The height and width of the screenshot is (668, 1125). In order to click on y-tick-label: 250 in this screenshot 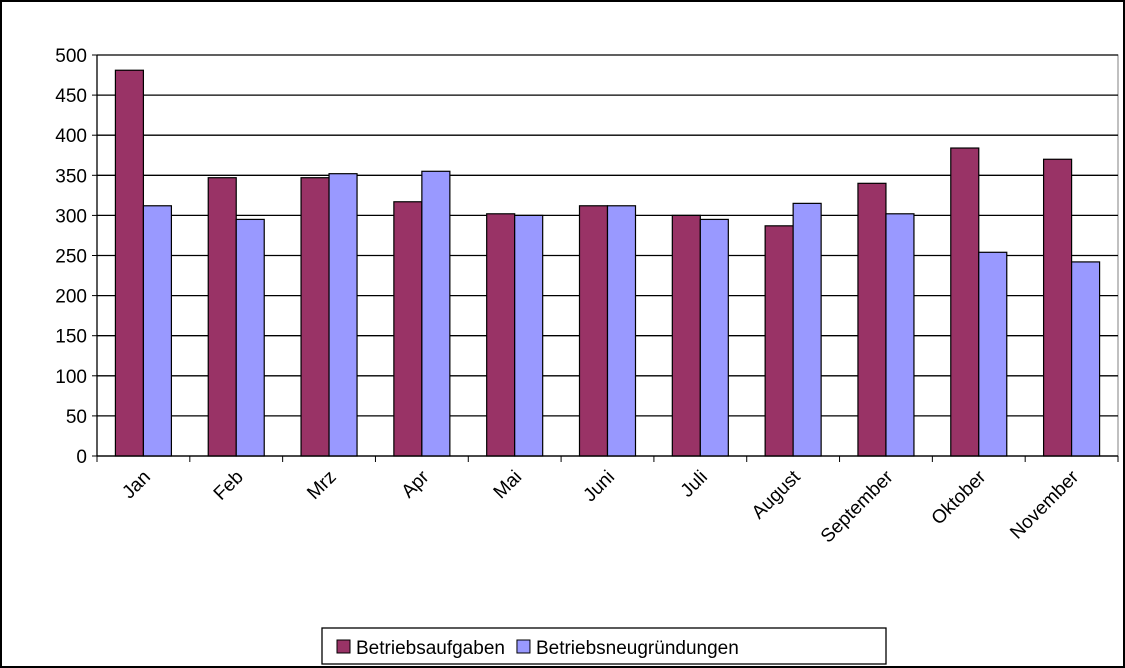, I will do `click(71, 257)`.